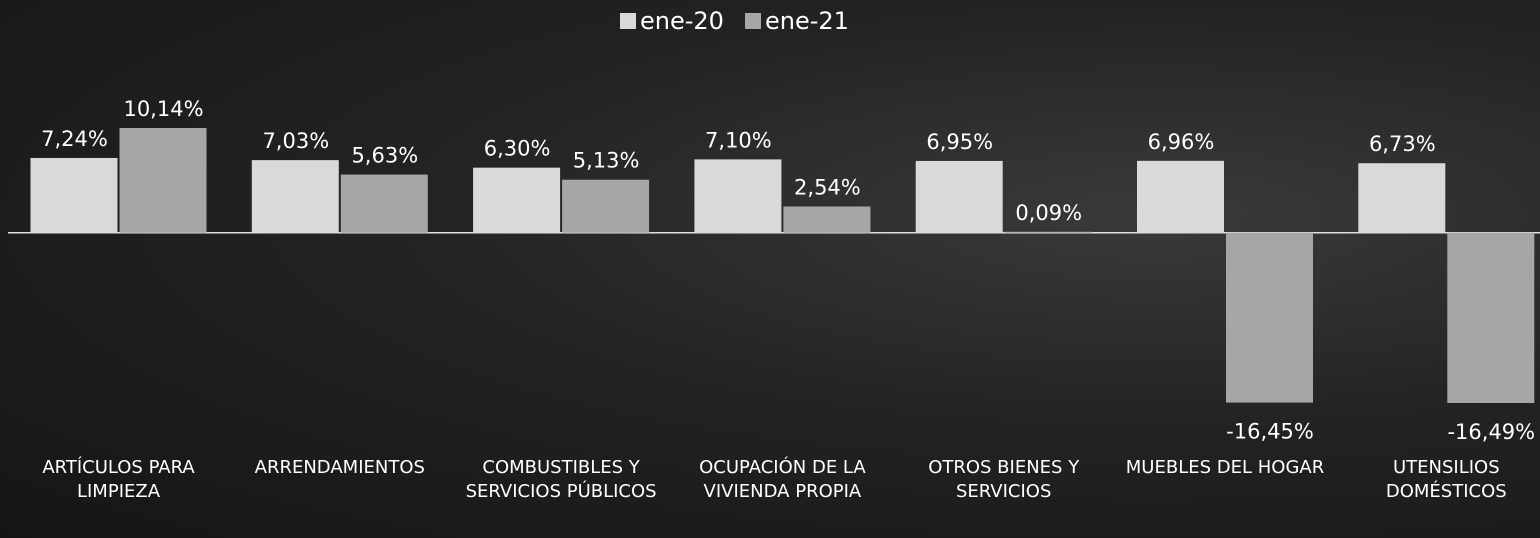 The width and height of the screenshot is (1540, 538). I want to click on data-label: -16,49%, so click(1491, 432).